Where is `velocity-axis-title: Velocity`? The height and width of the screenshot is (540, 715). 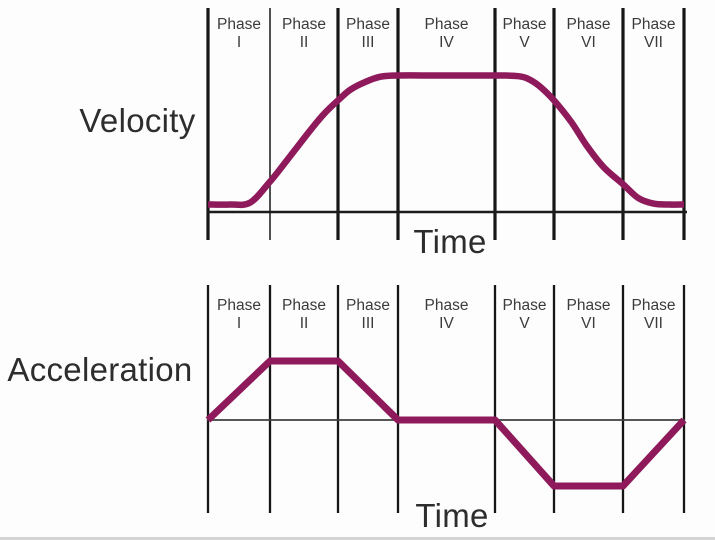
velocity-axis-title: Velocity is located at coordinates (137, 120).